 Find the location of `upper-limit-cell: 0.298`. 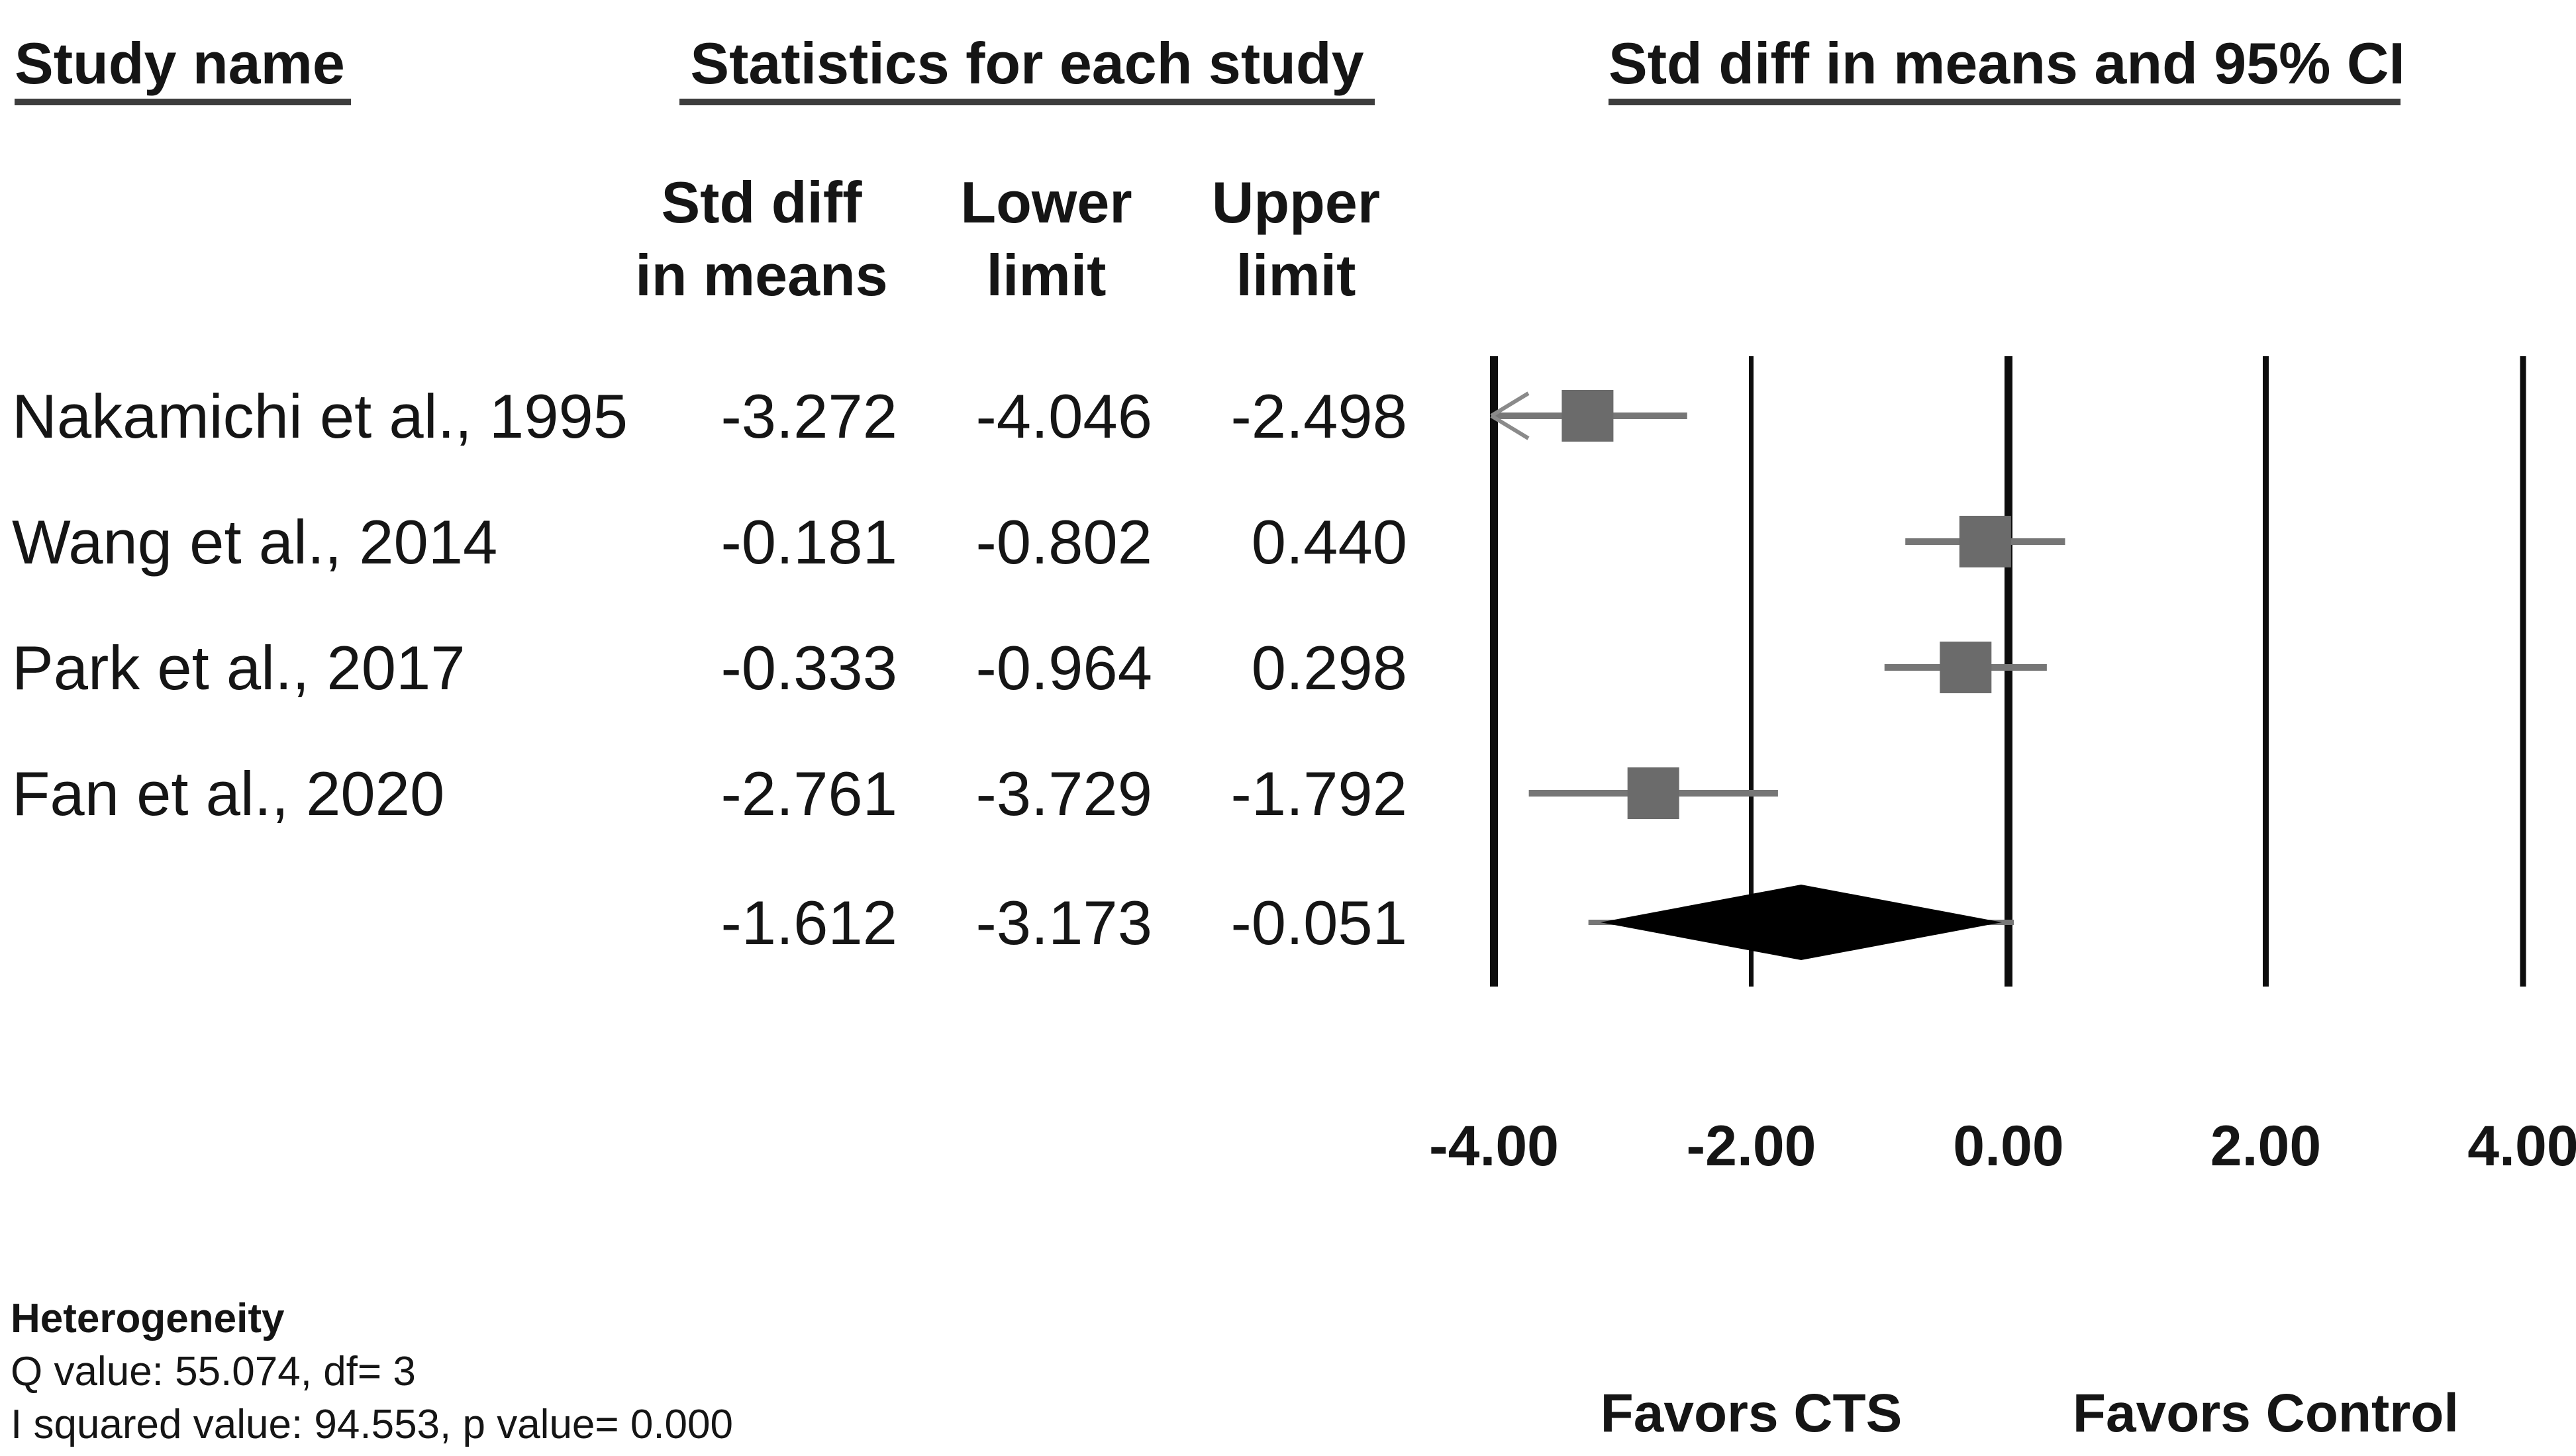

upper-limit-cell: 0.298 is located at coordinates (1329, 668).